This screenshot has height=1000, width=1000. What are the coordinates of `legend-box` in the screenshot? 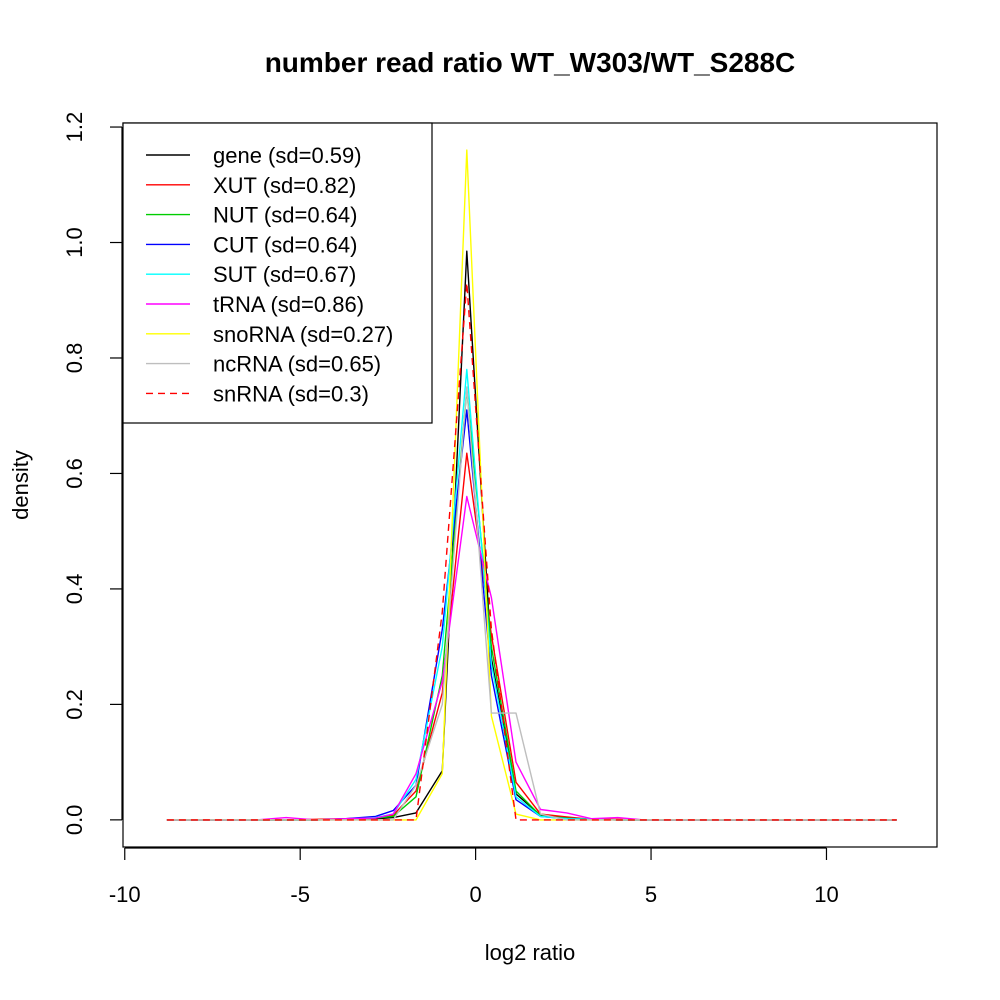 It's located at (277, 273).